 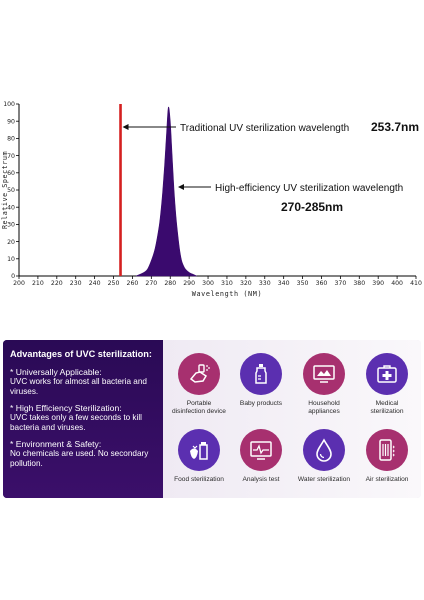 I want to click on feature-label: Food sterilization, so click(x=199, y=479).